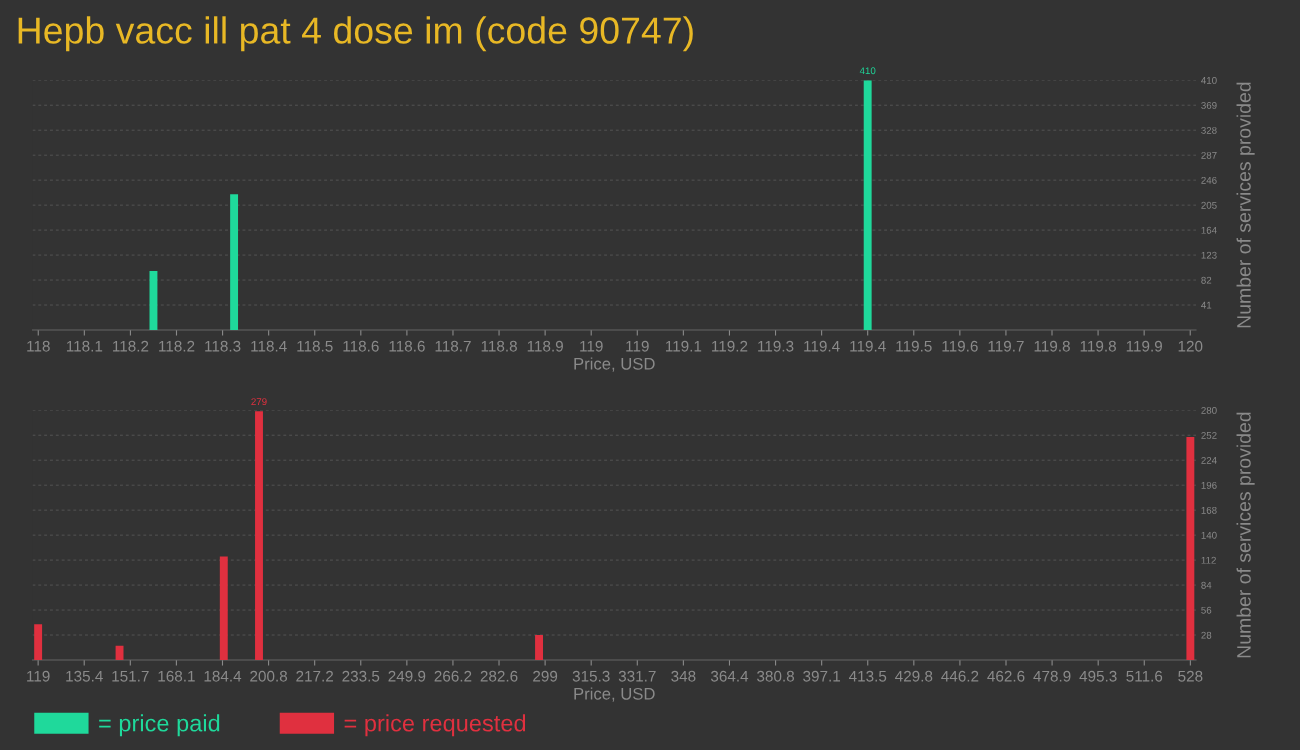  Describe the element at coordinates (38, 346) in the screenshot. I see `x-tick-label: 118` at that location.